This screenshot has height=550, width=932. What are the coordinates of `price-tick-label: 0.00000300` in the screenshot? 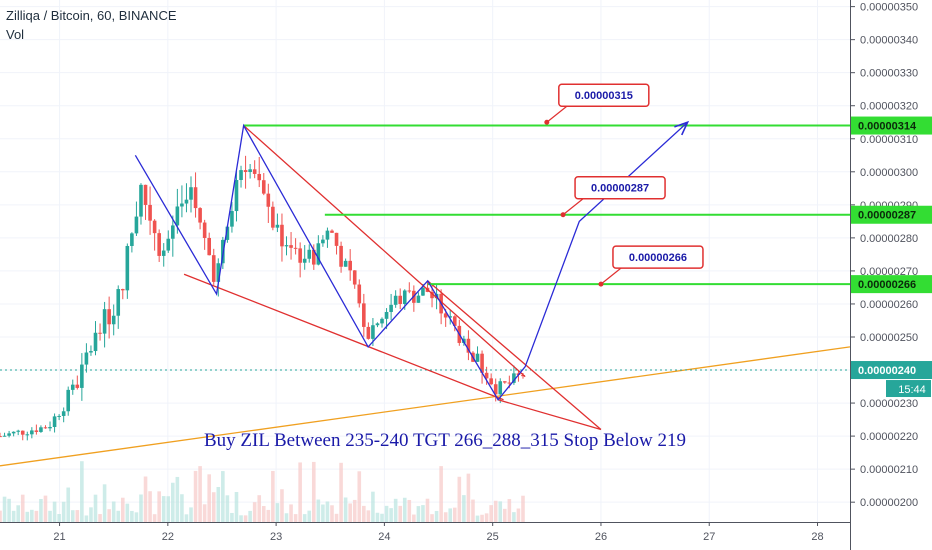 It's located at (889, 173).